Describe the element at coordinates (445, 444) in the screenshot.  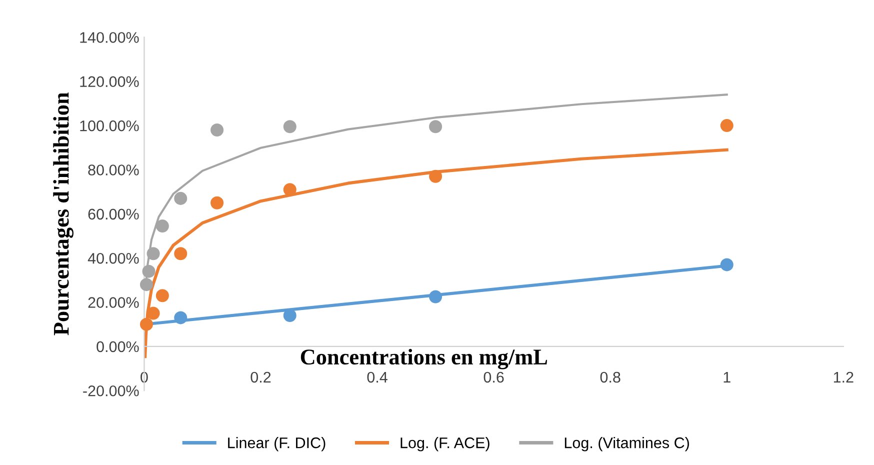
I see `legend-label: Log. (F. ACE)` at that location.